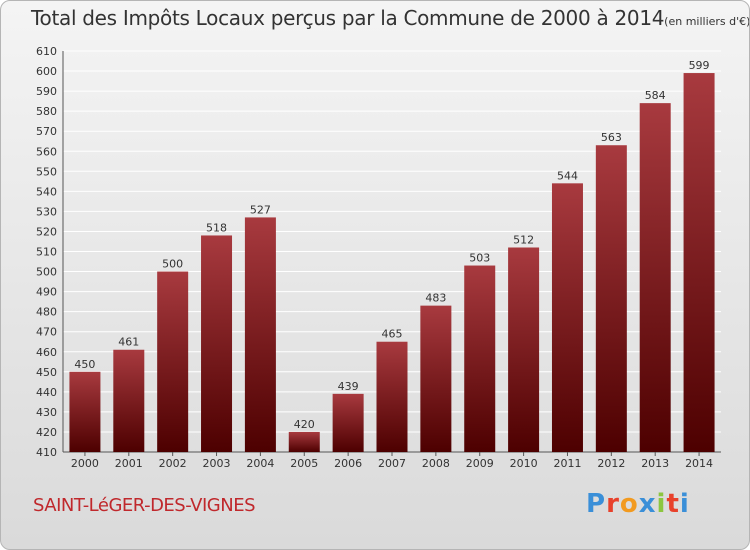 The width and height of the screenshot is (750, 550). I want to click on bar-value-label: 461, so click(128, 342).